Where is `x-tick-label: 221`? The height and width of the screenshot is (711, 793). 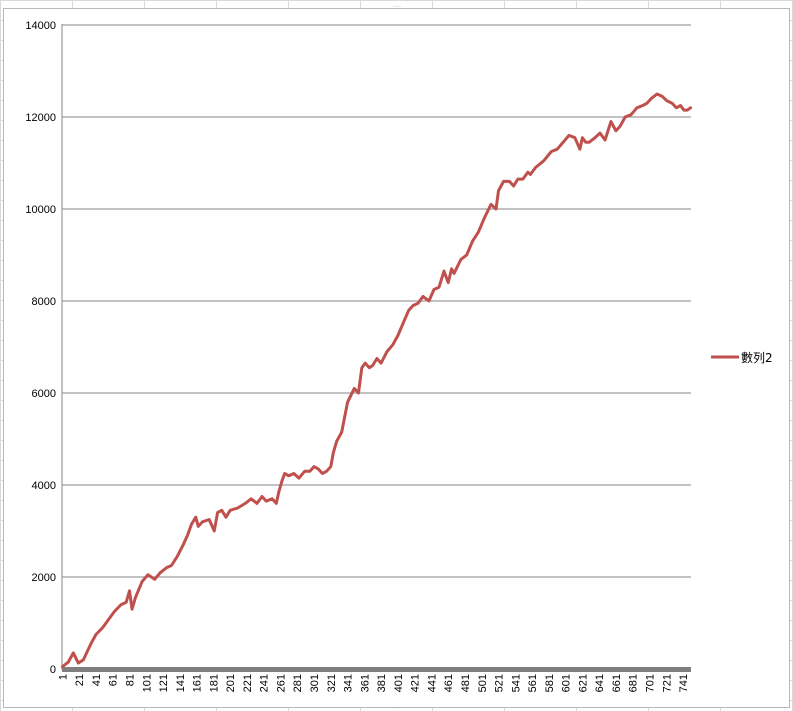
x-tick-label: 221 is located at coordinates (248, 683).